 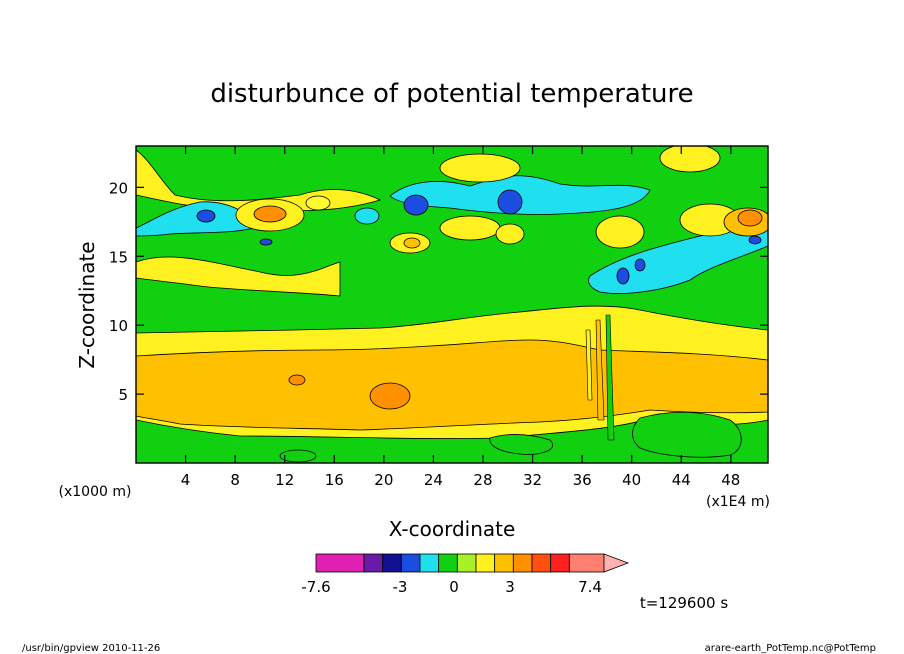 I want to click on colorbar-labels: -7.6 -3 0 3 7.4, so click(x=451, y=587).